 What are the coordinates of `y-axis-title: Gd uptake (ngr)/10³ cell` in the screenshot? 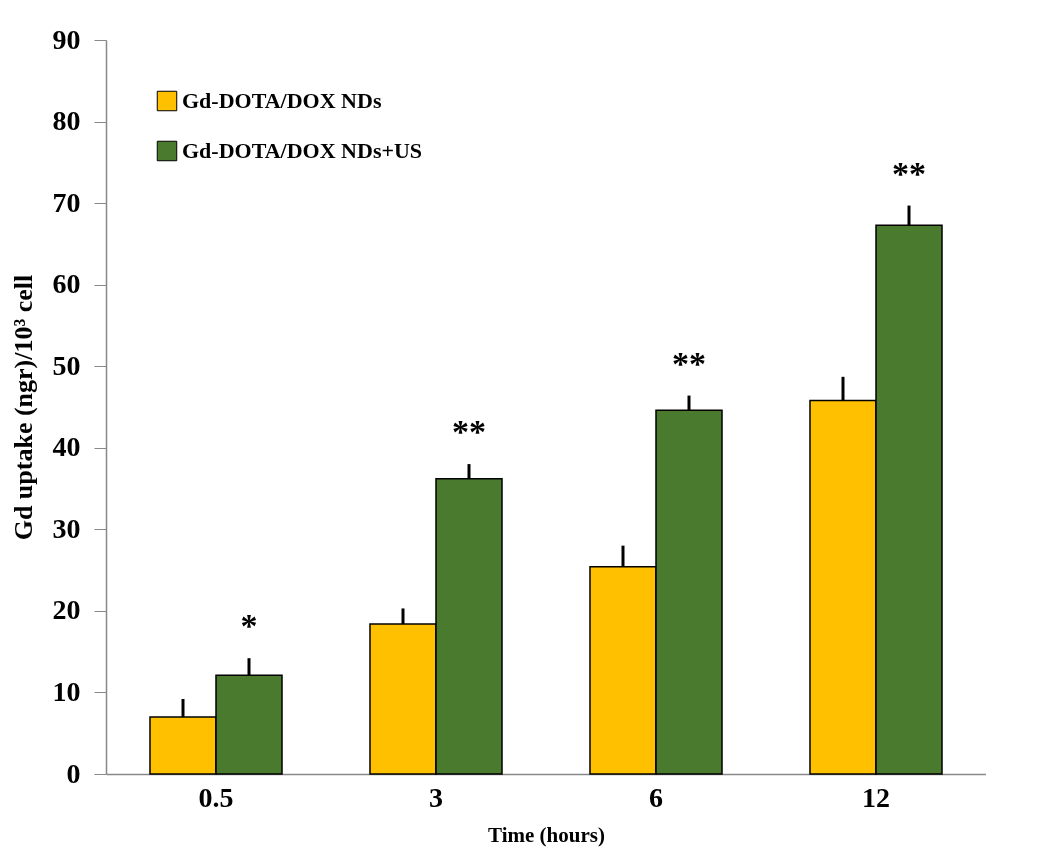 It's located at (23, 407).